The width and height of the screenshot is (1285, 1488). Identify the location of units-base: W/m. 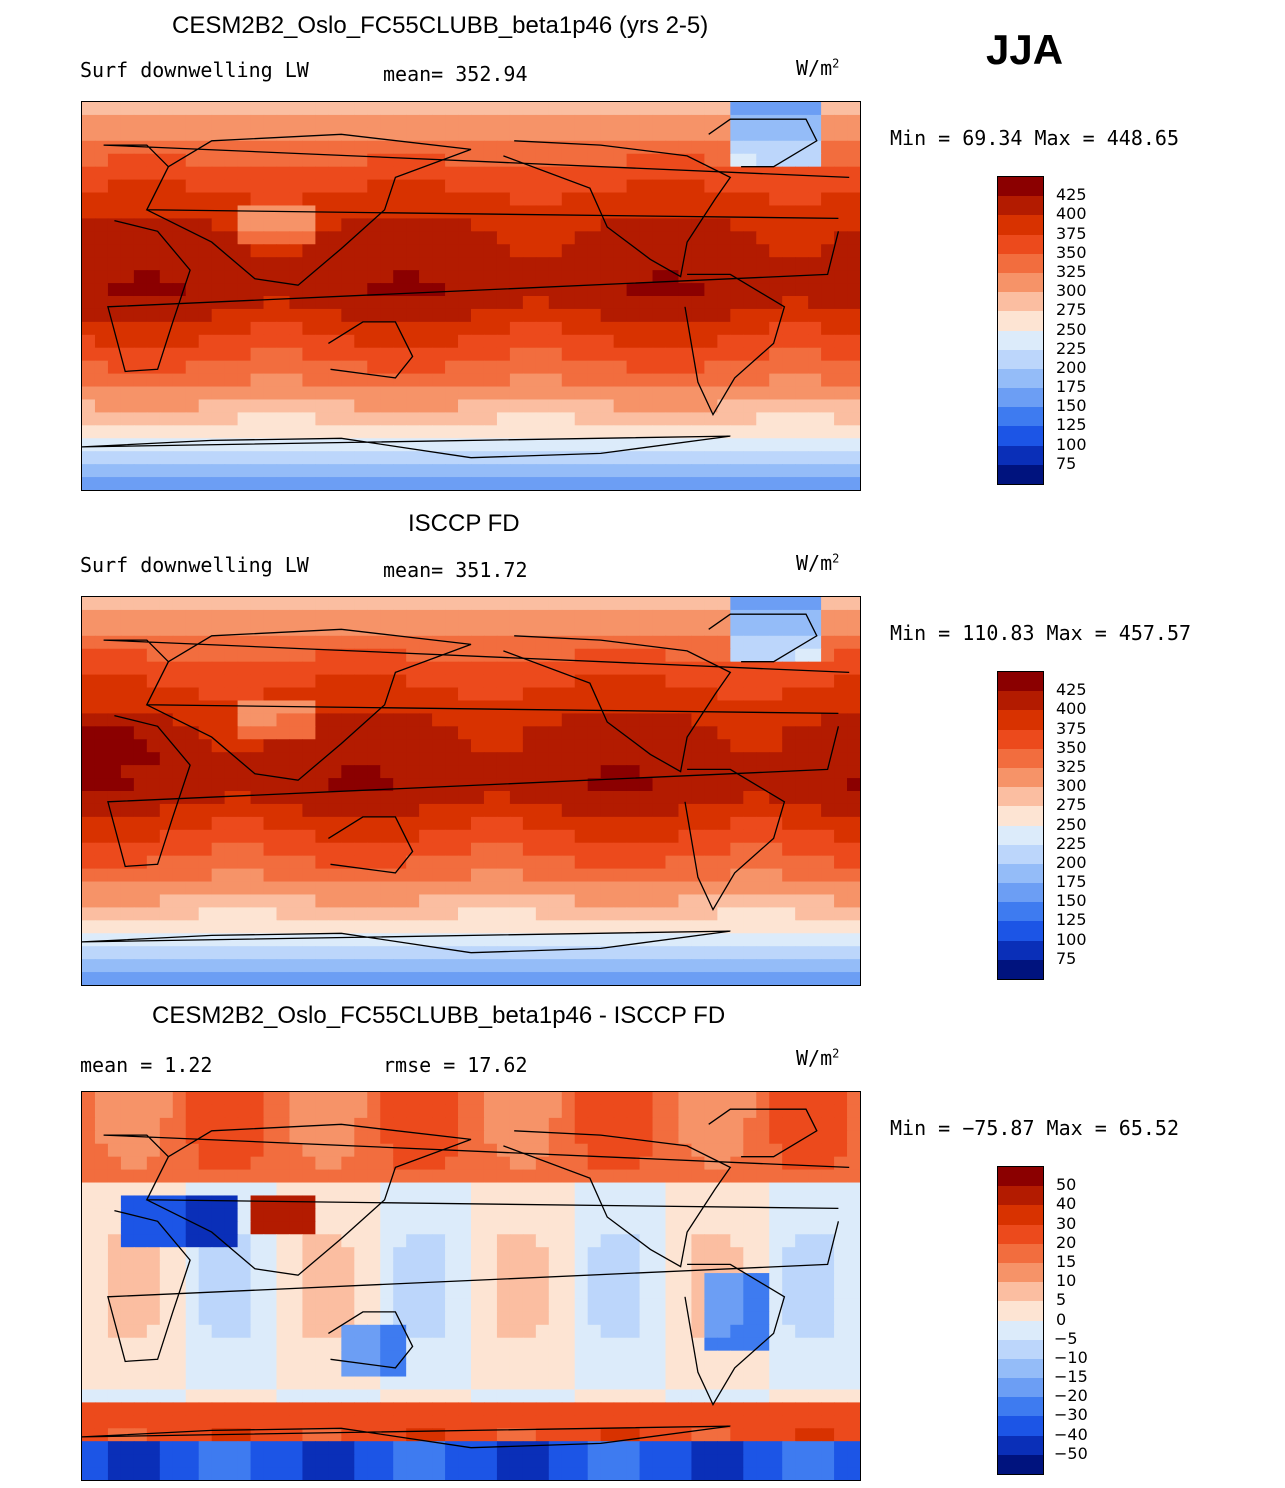
(814, 1058).